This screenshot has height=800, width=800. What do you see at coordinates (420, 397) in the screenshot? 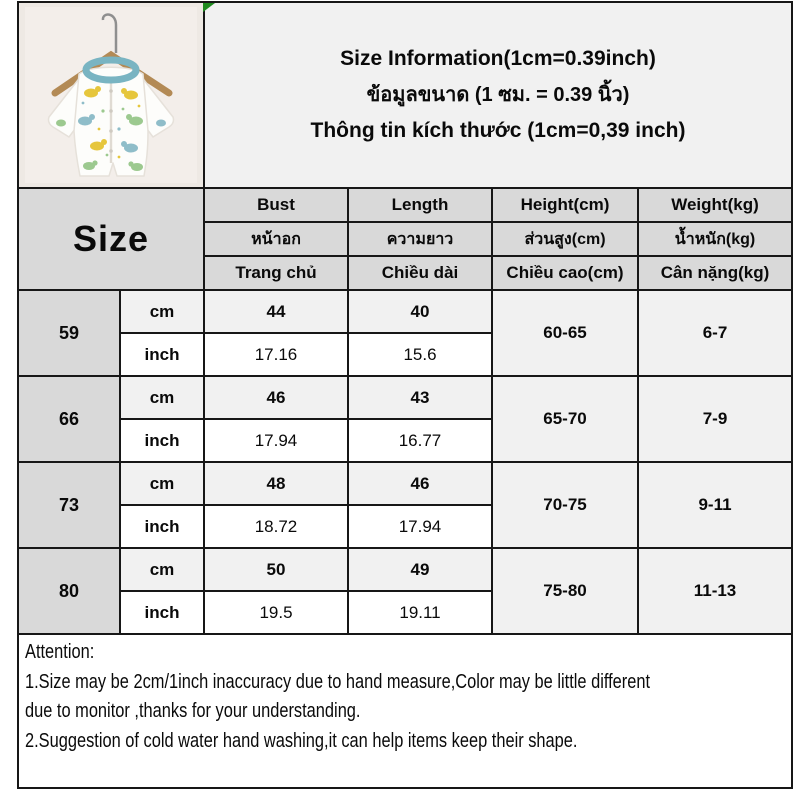
I see `length-cm-66: 43` at bounding box center [420, 397].